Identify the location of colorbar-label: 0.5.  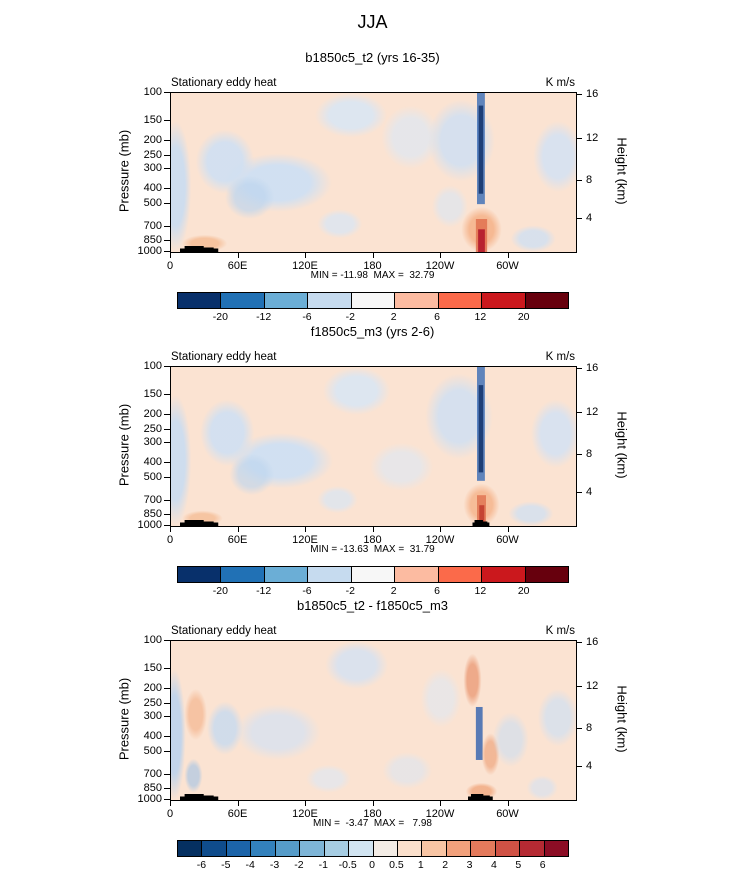
(396, 865).